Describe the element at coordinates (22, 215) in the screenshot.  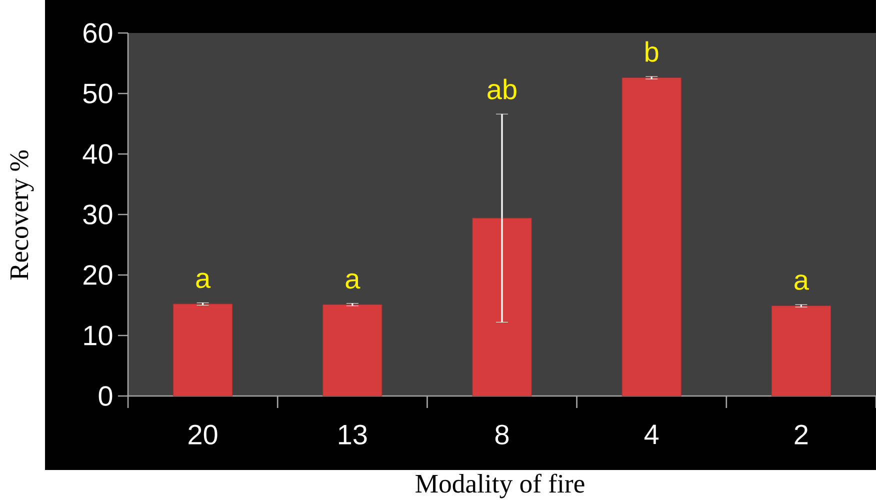
I see `y-axis-title: Recovery %` at that location.